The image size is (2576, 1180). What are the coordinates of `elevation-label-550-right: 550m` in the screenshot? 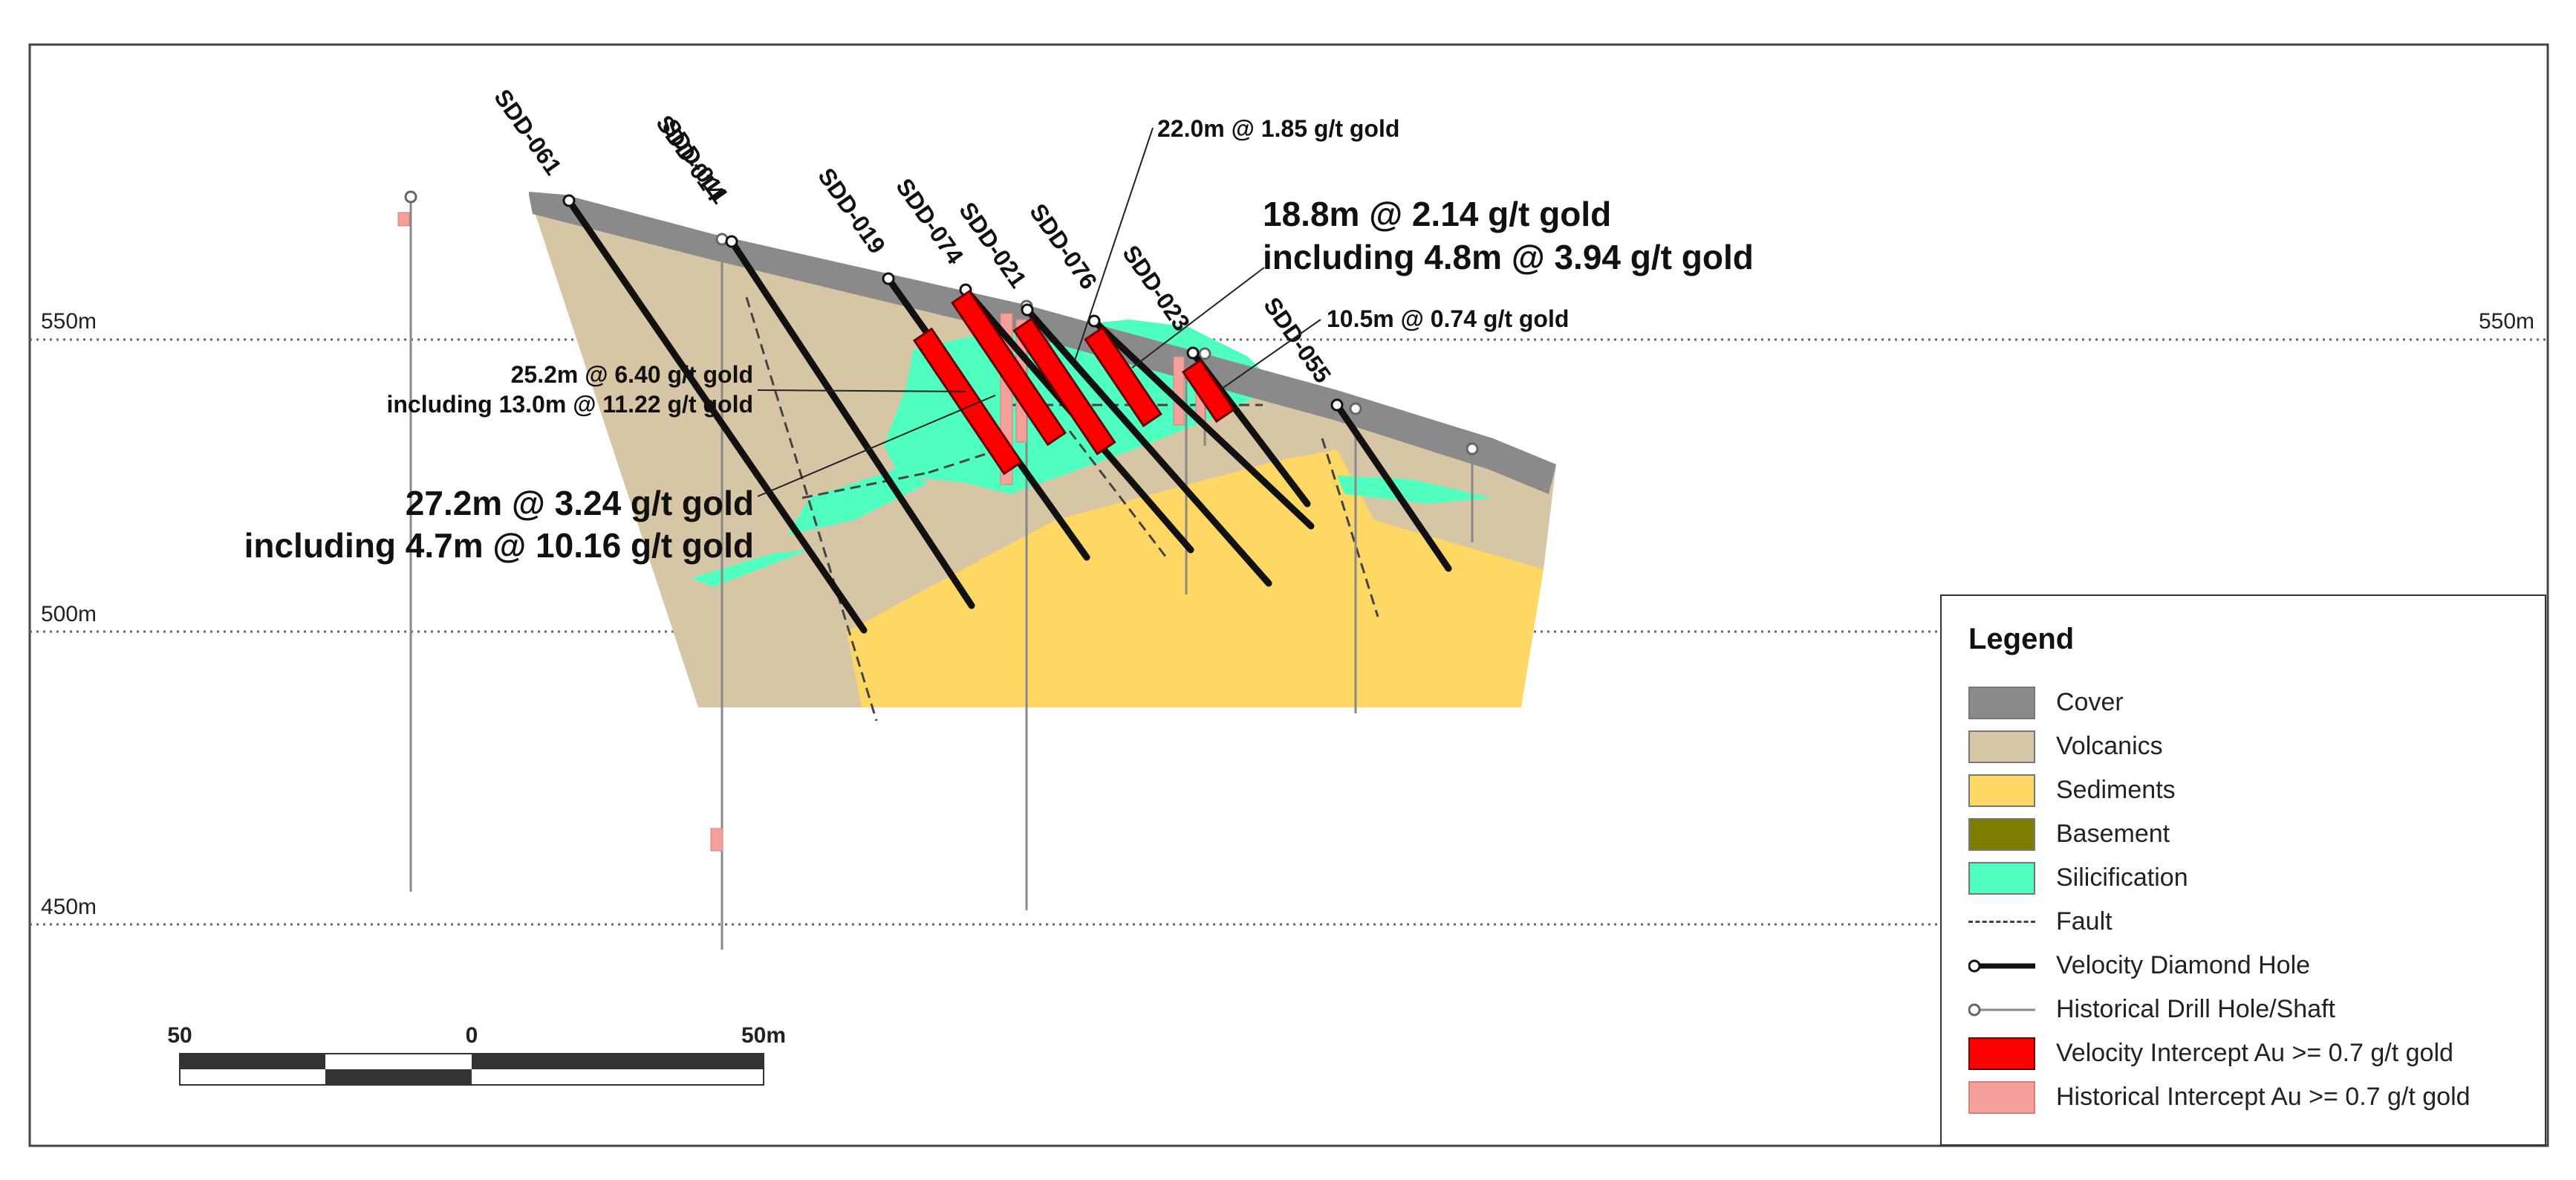 It's located at (2506, 321).